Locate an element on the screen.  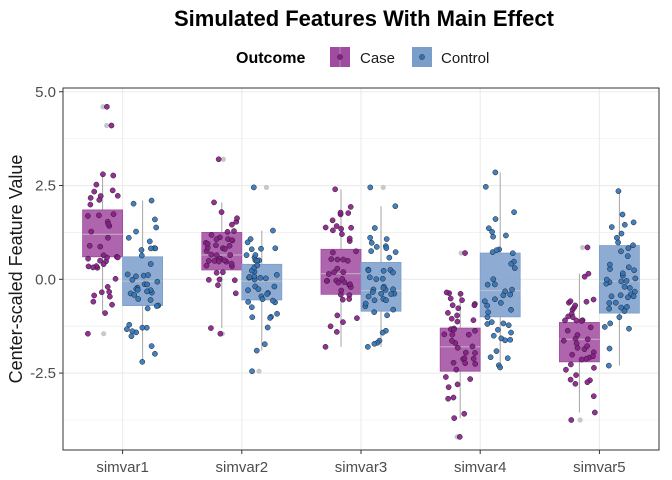
legend-label-control: Control is located at coordinates (465, 58).